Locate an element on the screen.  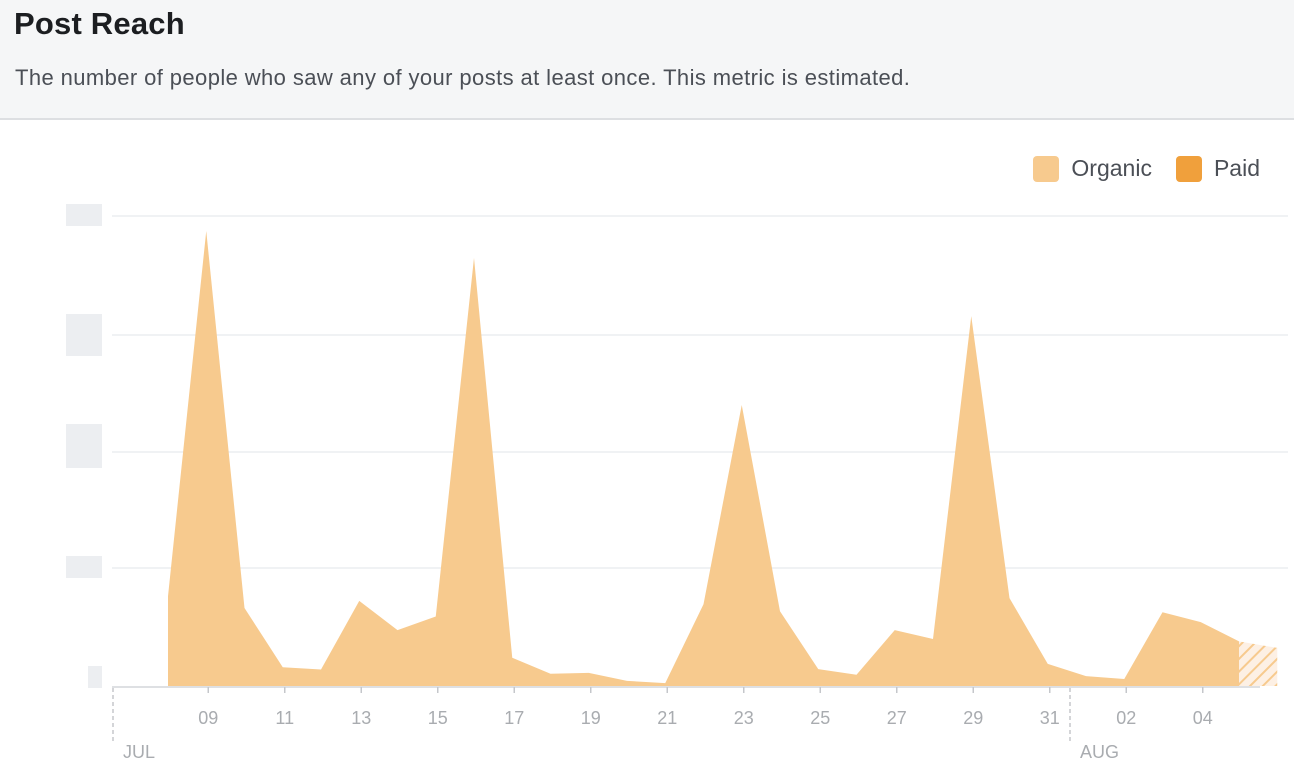
legend-swatch-paid is located at coordinates (1188, 168).